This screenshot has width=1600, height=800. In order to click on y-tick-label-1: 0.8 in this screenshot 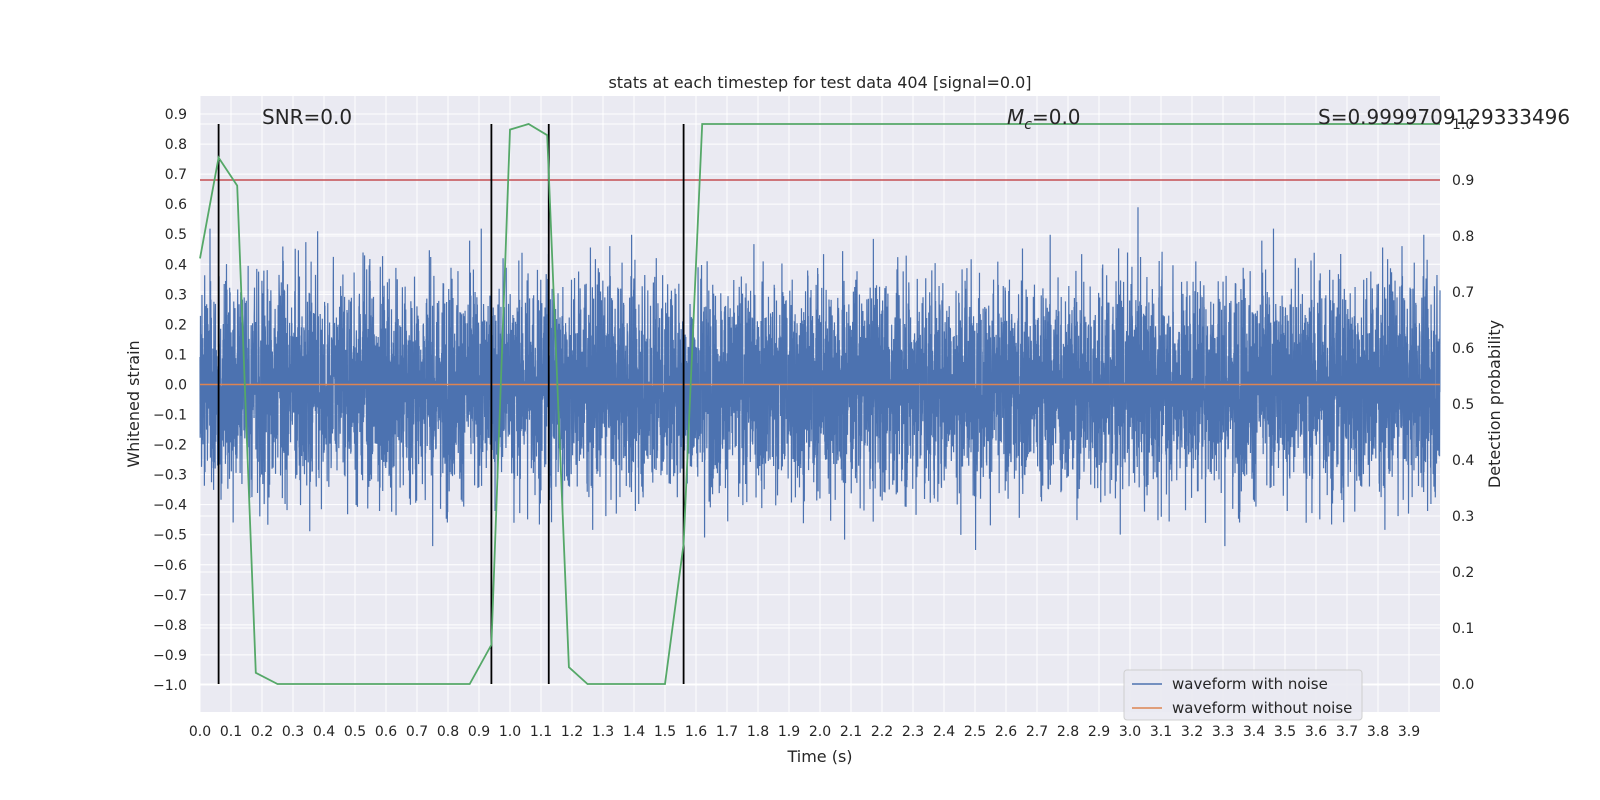, I will do `click(176, 145)`.